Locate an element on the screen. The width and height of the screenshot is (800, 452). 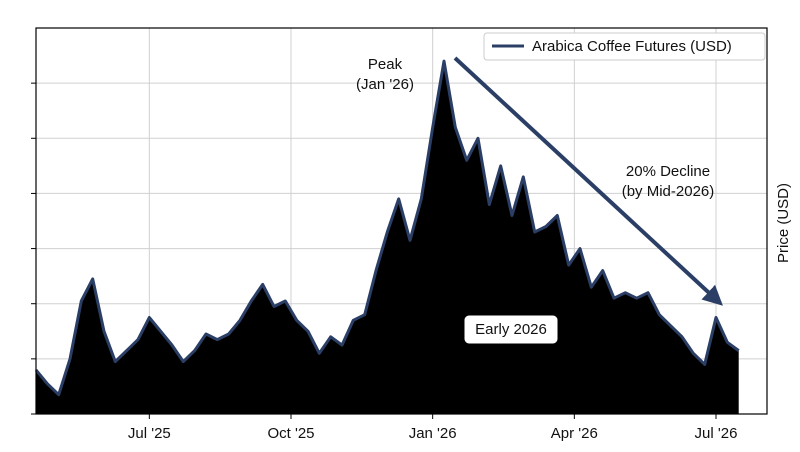
annotation: (by Mid-2026) is located at coordinates (668, 191).